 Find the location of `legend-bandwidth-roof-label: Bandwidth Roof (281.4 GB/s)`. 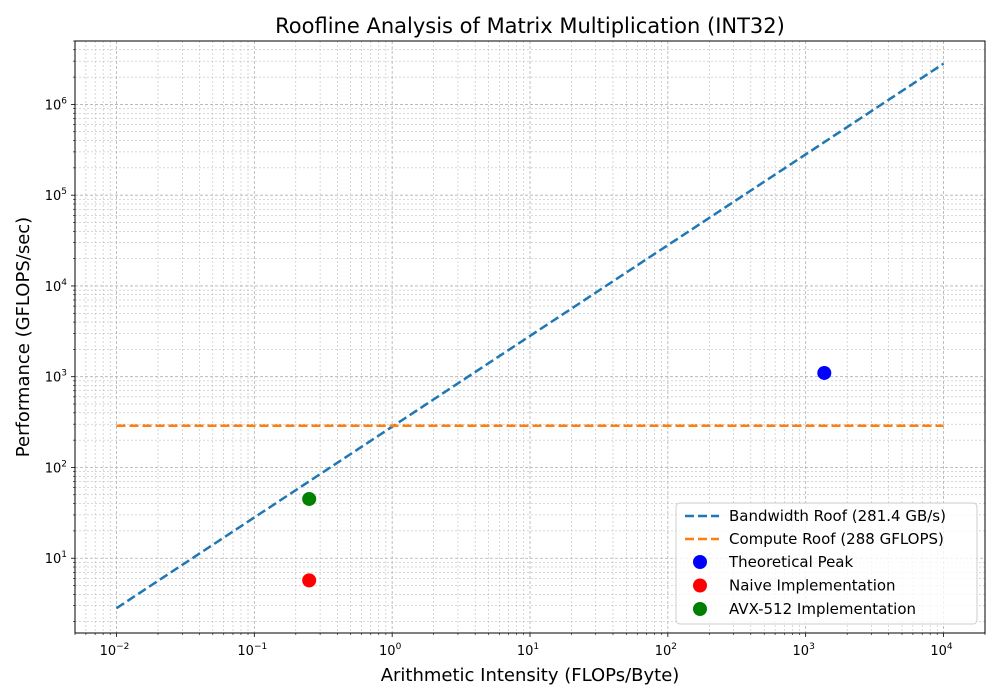

legend-bandwidth-roof-label: Bandwidth Roof (281.4 GB/s) is located at coordinates (837, 516).